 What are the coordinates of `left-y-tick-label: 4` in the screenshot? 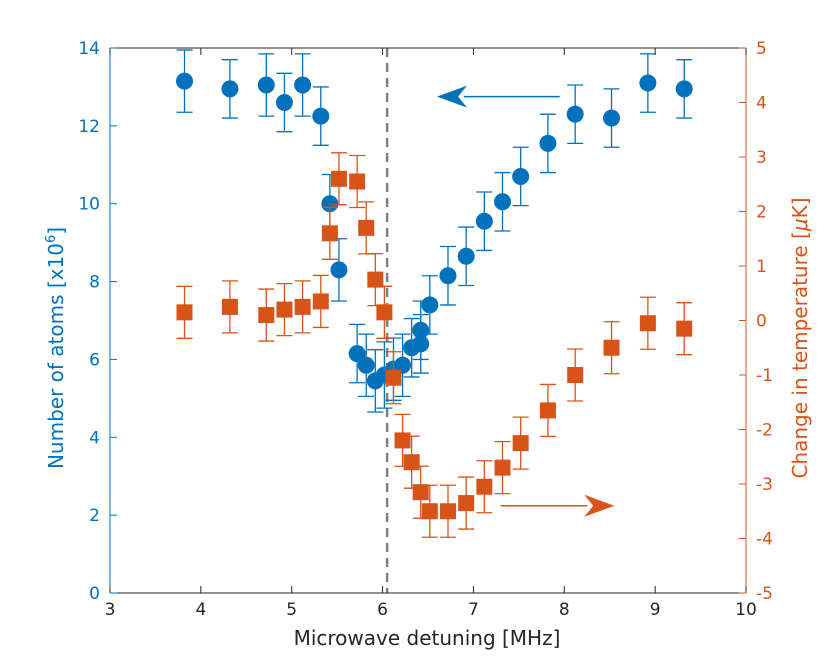 It's located at (94, 438).